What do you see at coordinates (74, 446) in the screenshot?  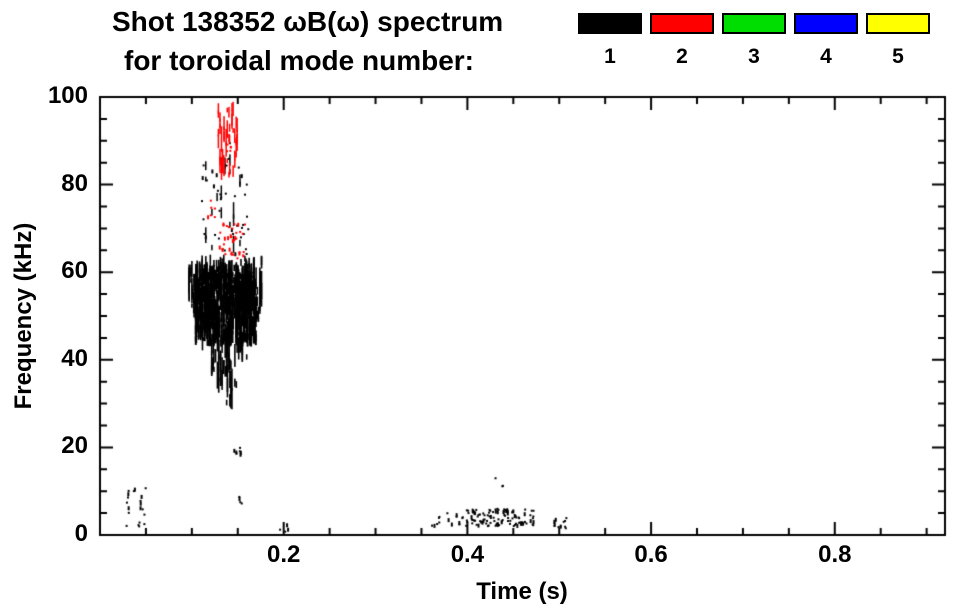 I see `y-tick-label: 20` at bounding box center [74, 446].